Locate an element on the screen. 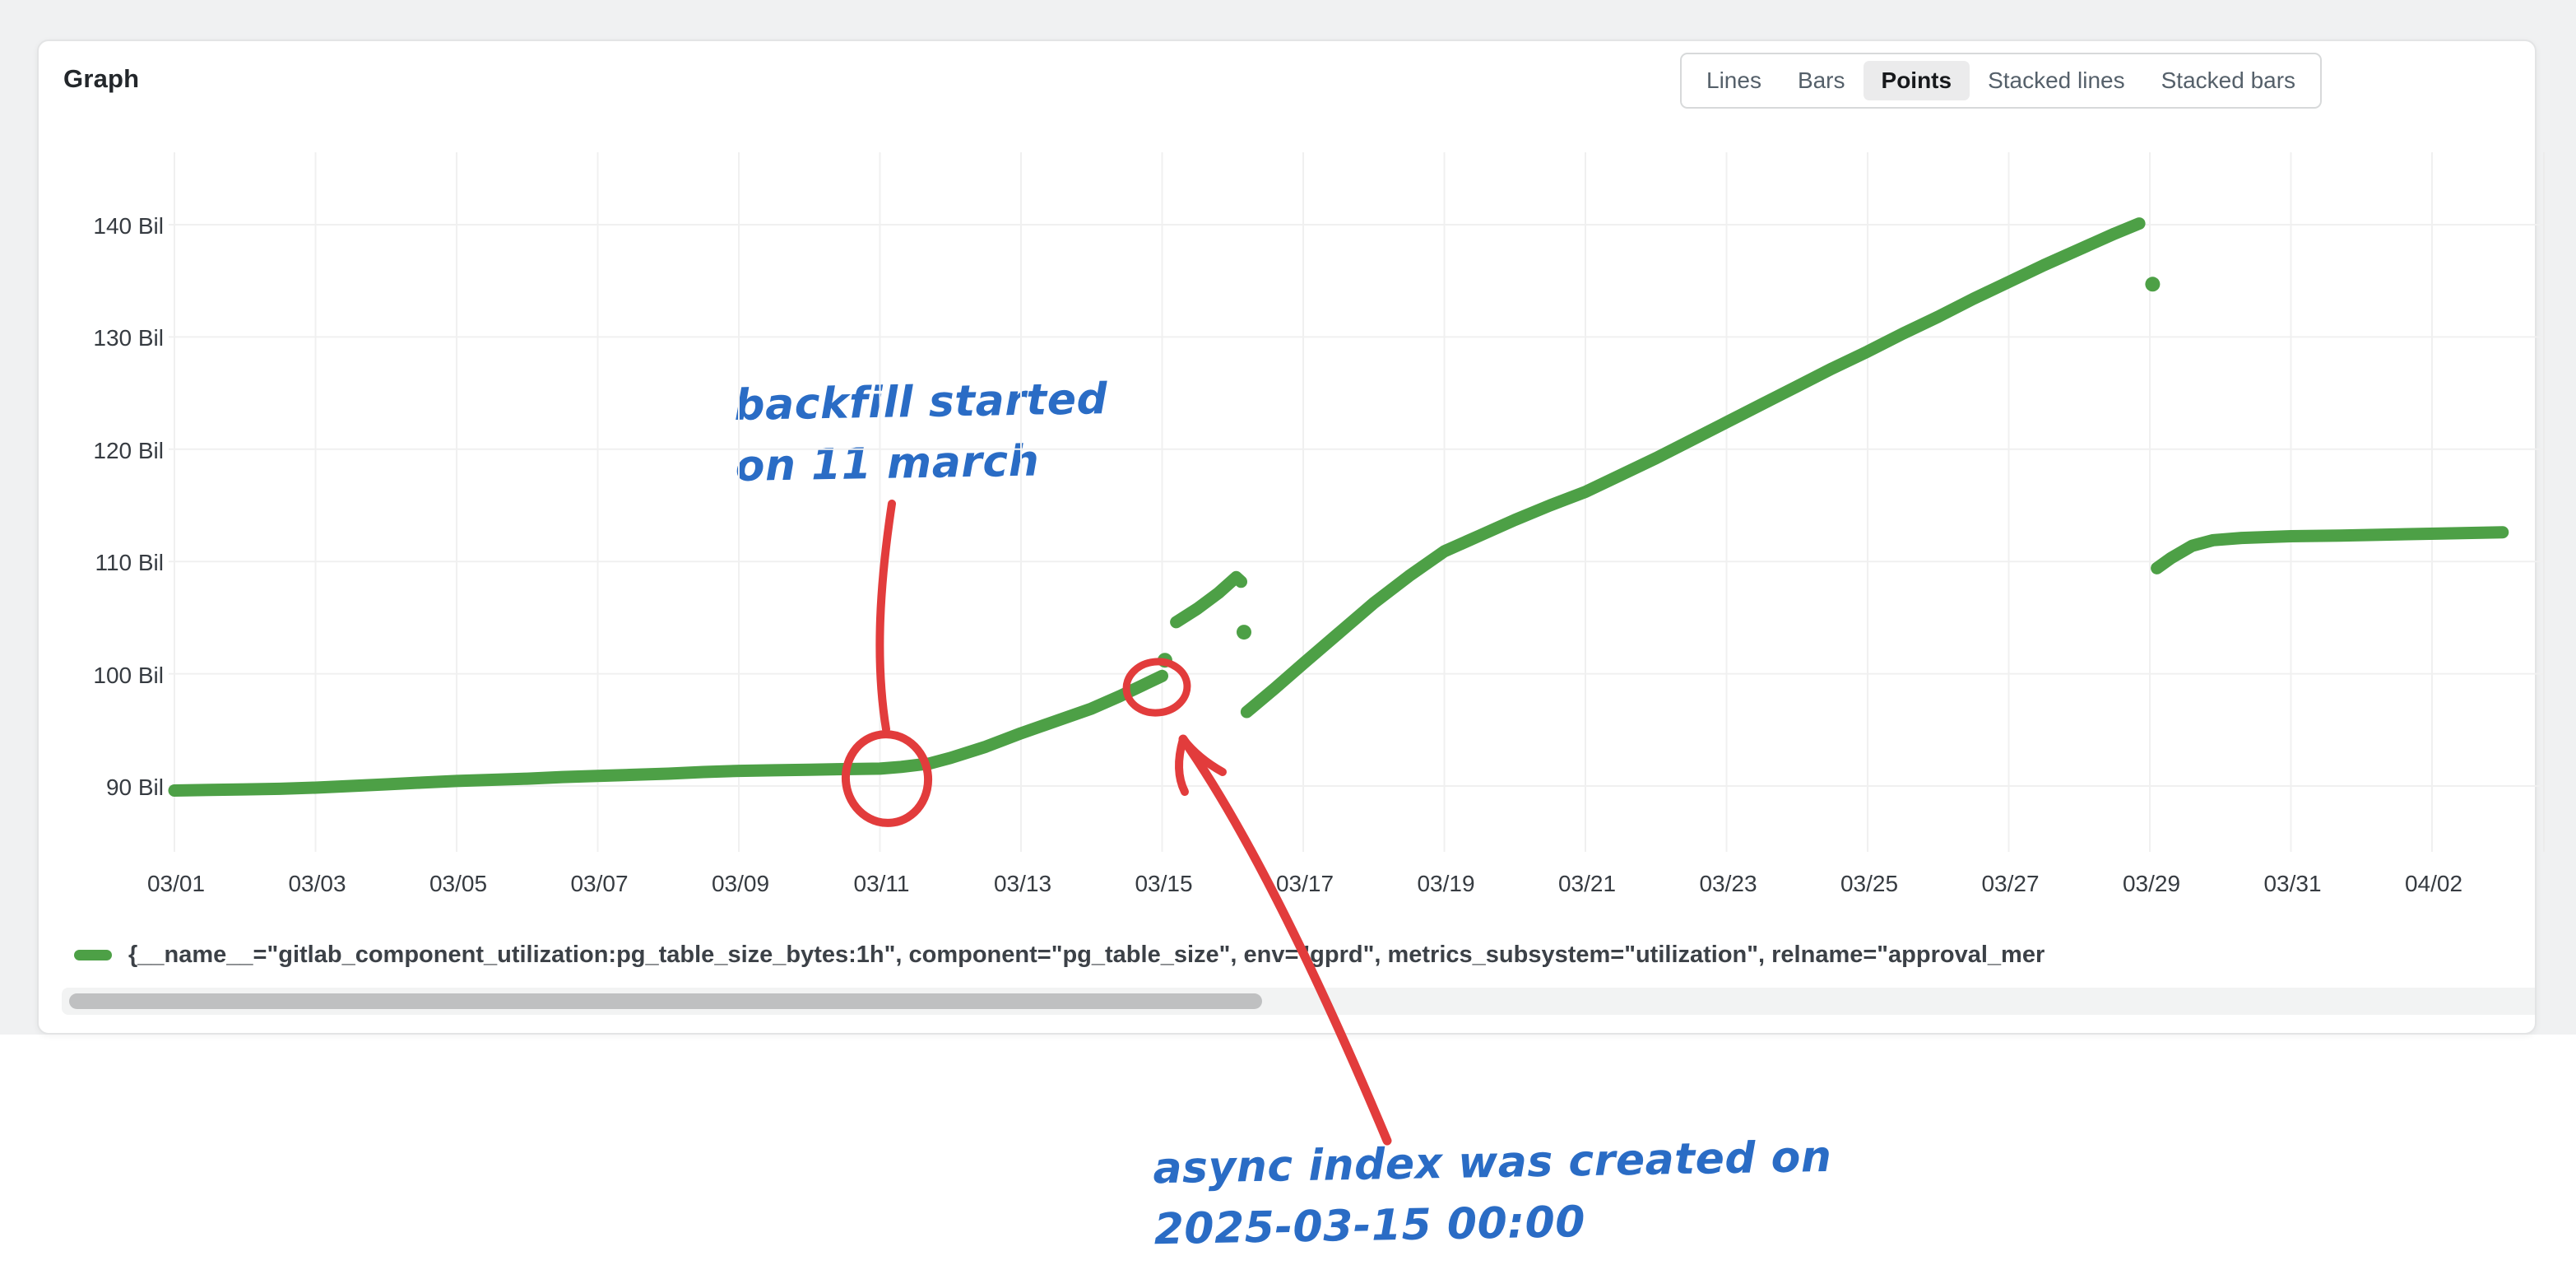 This screenshot has height=1279, width=2576. mode-points-button: Points is located at coordinates (1916, 80).